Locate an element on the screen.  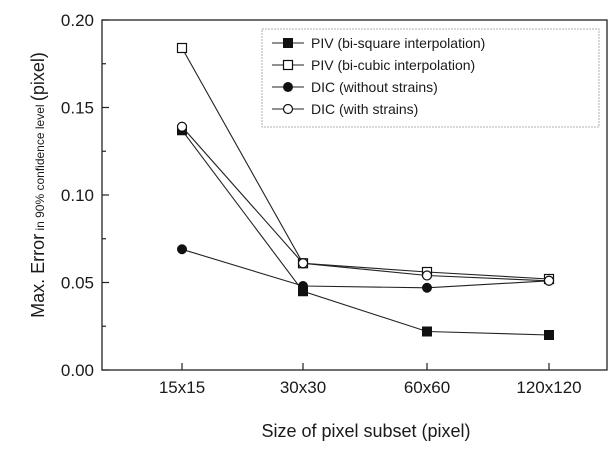
x-tick-label: 120x120 is located at coordinates (548, 387).